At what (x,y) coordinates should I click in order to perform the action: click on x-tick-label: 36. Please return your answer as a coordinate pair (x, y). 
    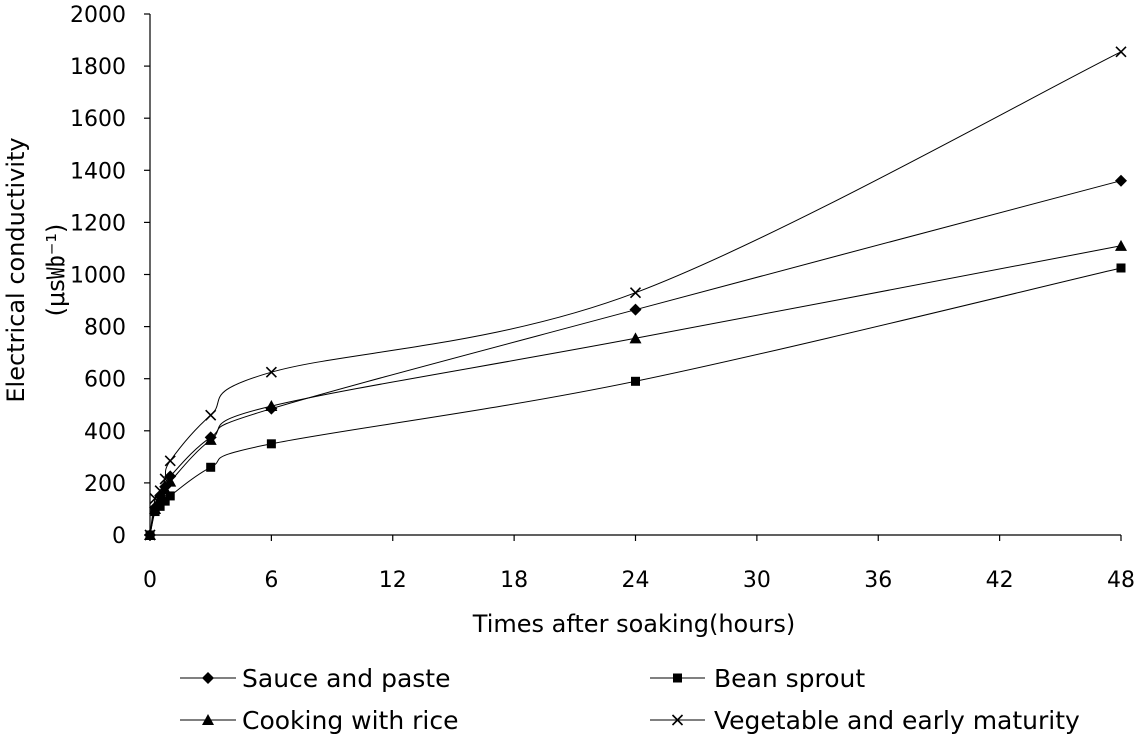
    Looking at the image, I should click on (878, 580).